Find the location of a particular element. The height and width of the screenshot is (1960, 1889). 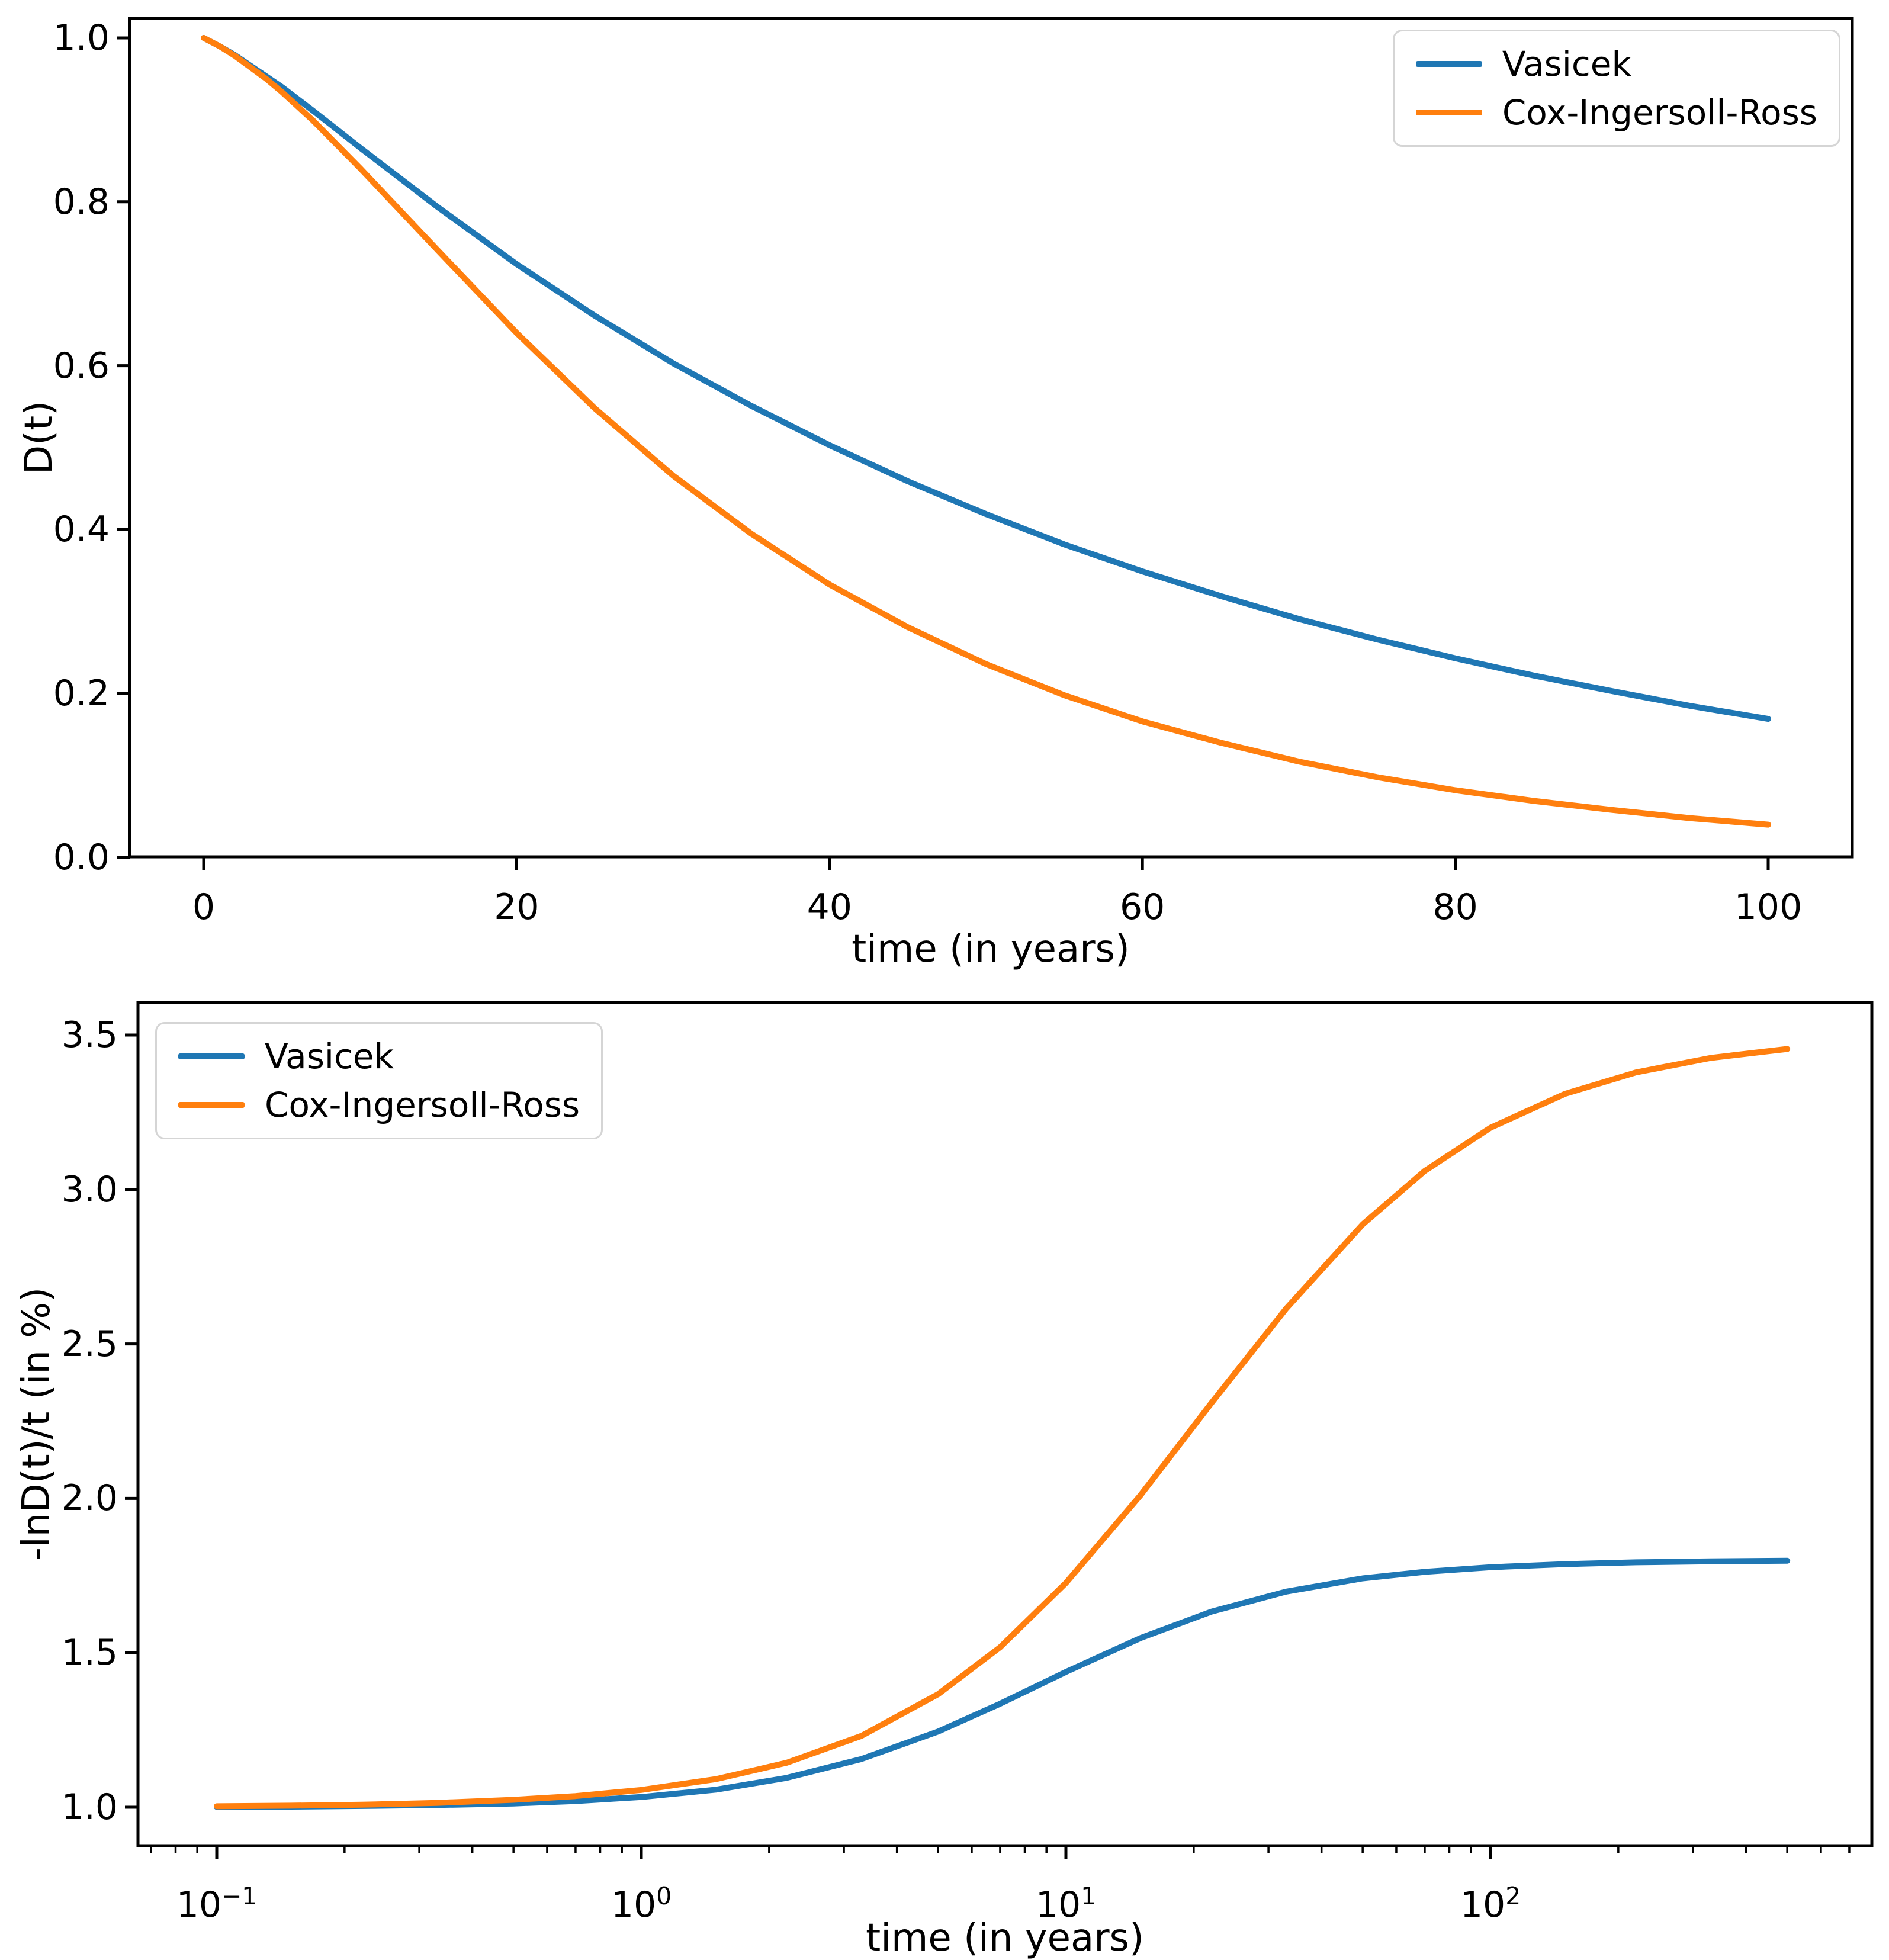

top-chart-yaxis-label: D(t) is located at coordinates (39, 437).